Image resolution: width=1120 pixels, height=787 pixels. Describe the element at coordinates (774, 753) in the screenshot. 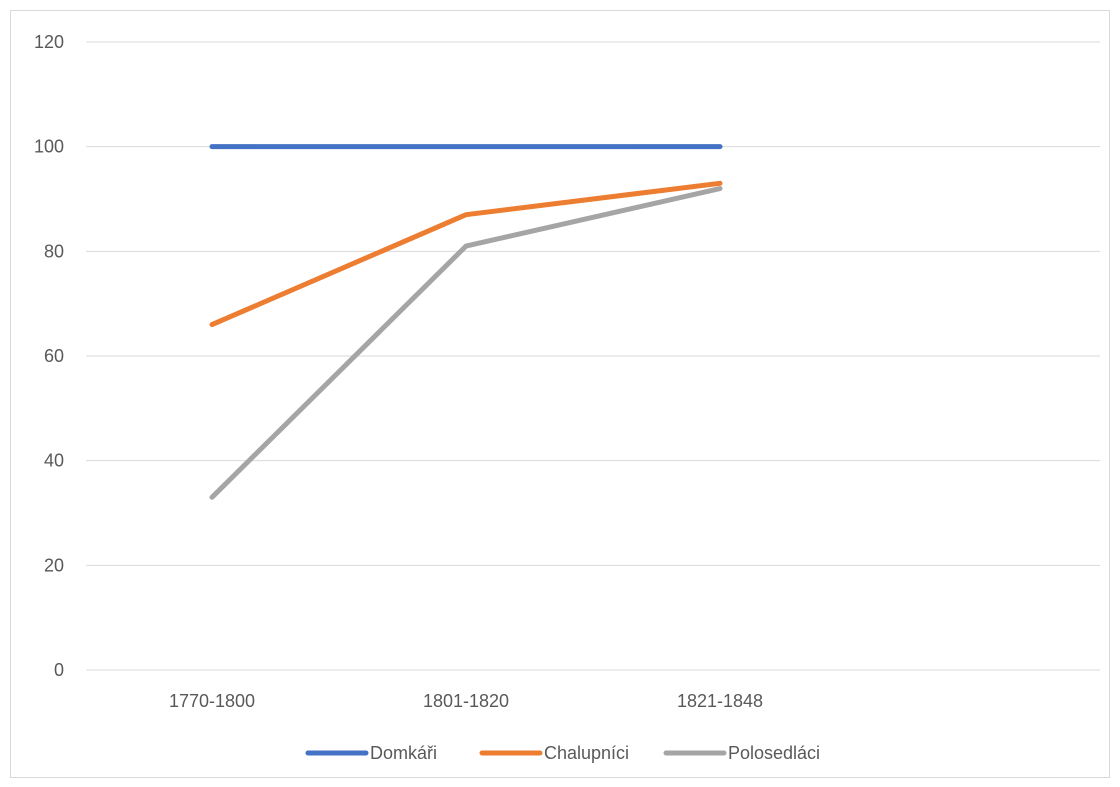

I see `legend-label: Polosedláci` at that location.